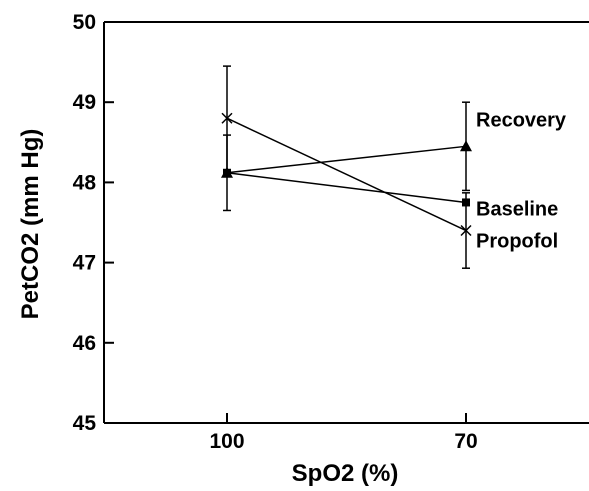 The height and width of the screenshot is (491, 589). Describe the element at coordinates (345, 473) in the screenshot. I see `x-axis-title: SpO2 (%)` at that location.